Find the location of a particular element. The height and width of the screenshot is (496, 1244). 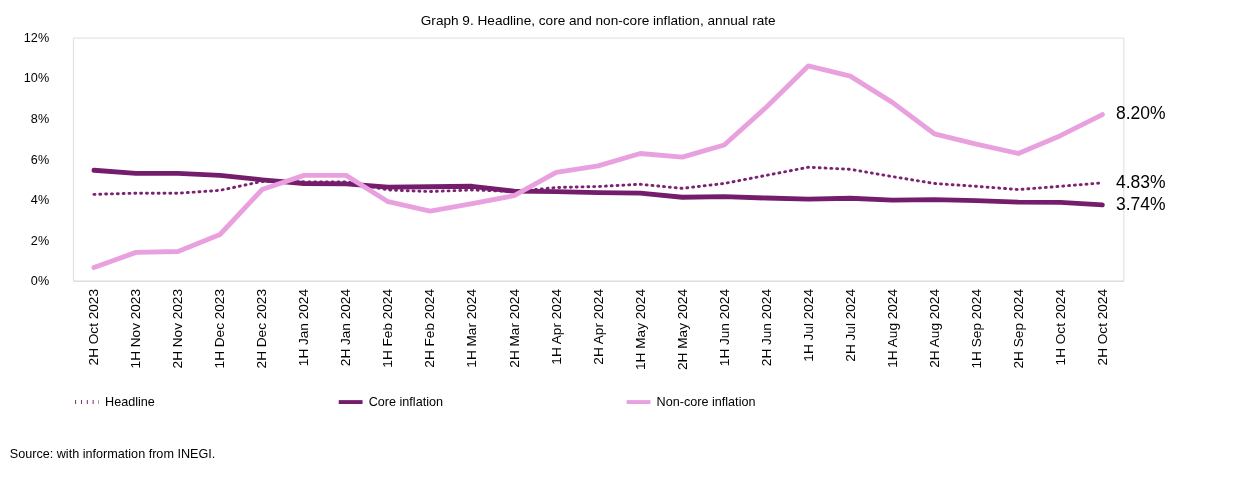

x-tick-label: 1H Sep 2024 is located at coordinates (976, 328).